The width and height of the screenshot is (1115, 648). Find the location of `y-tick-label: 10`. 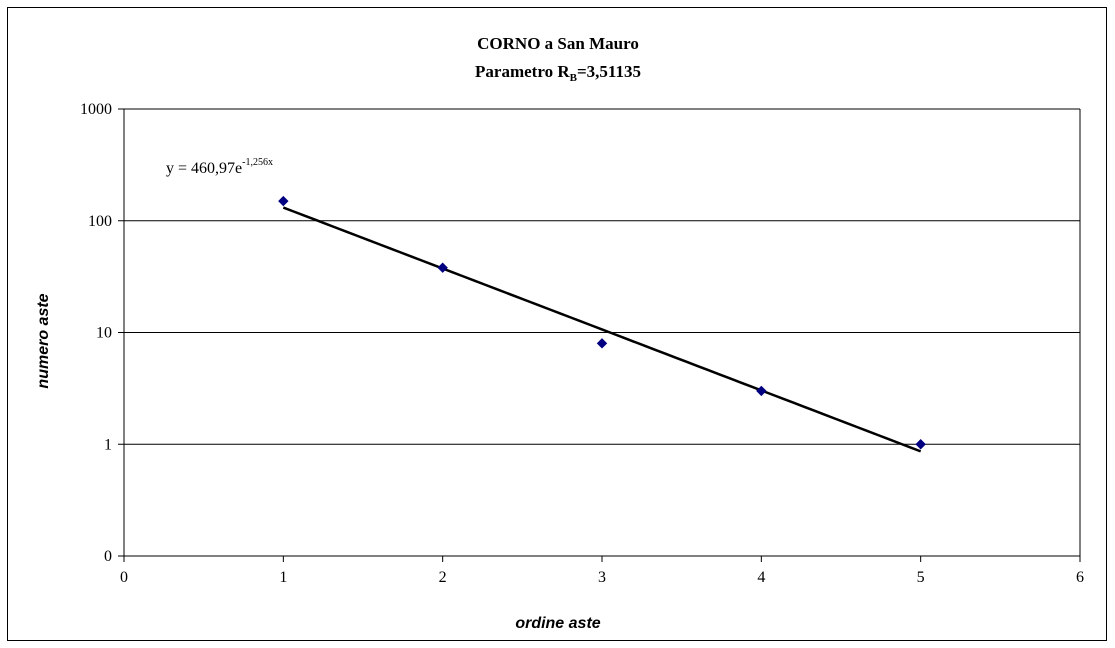

y-tick-label: 10 is located at coordinates (104, 333).